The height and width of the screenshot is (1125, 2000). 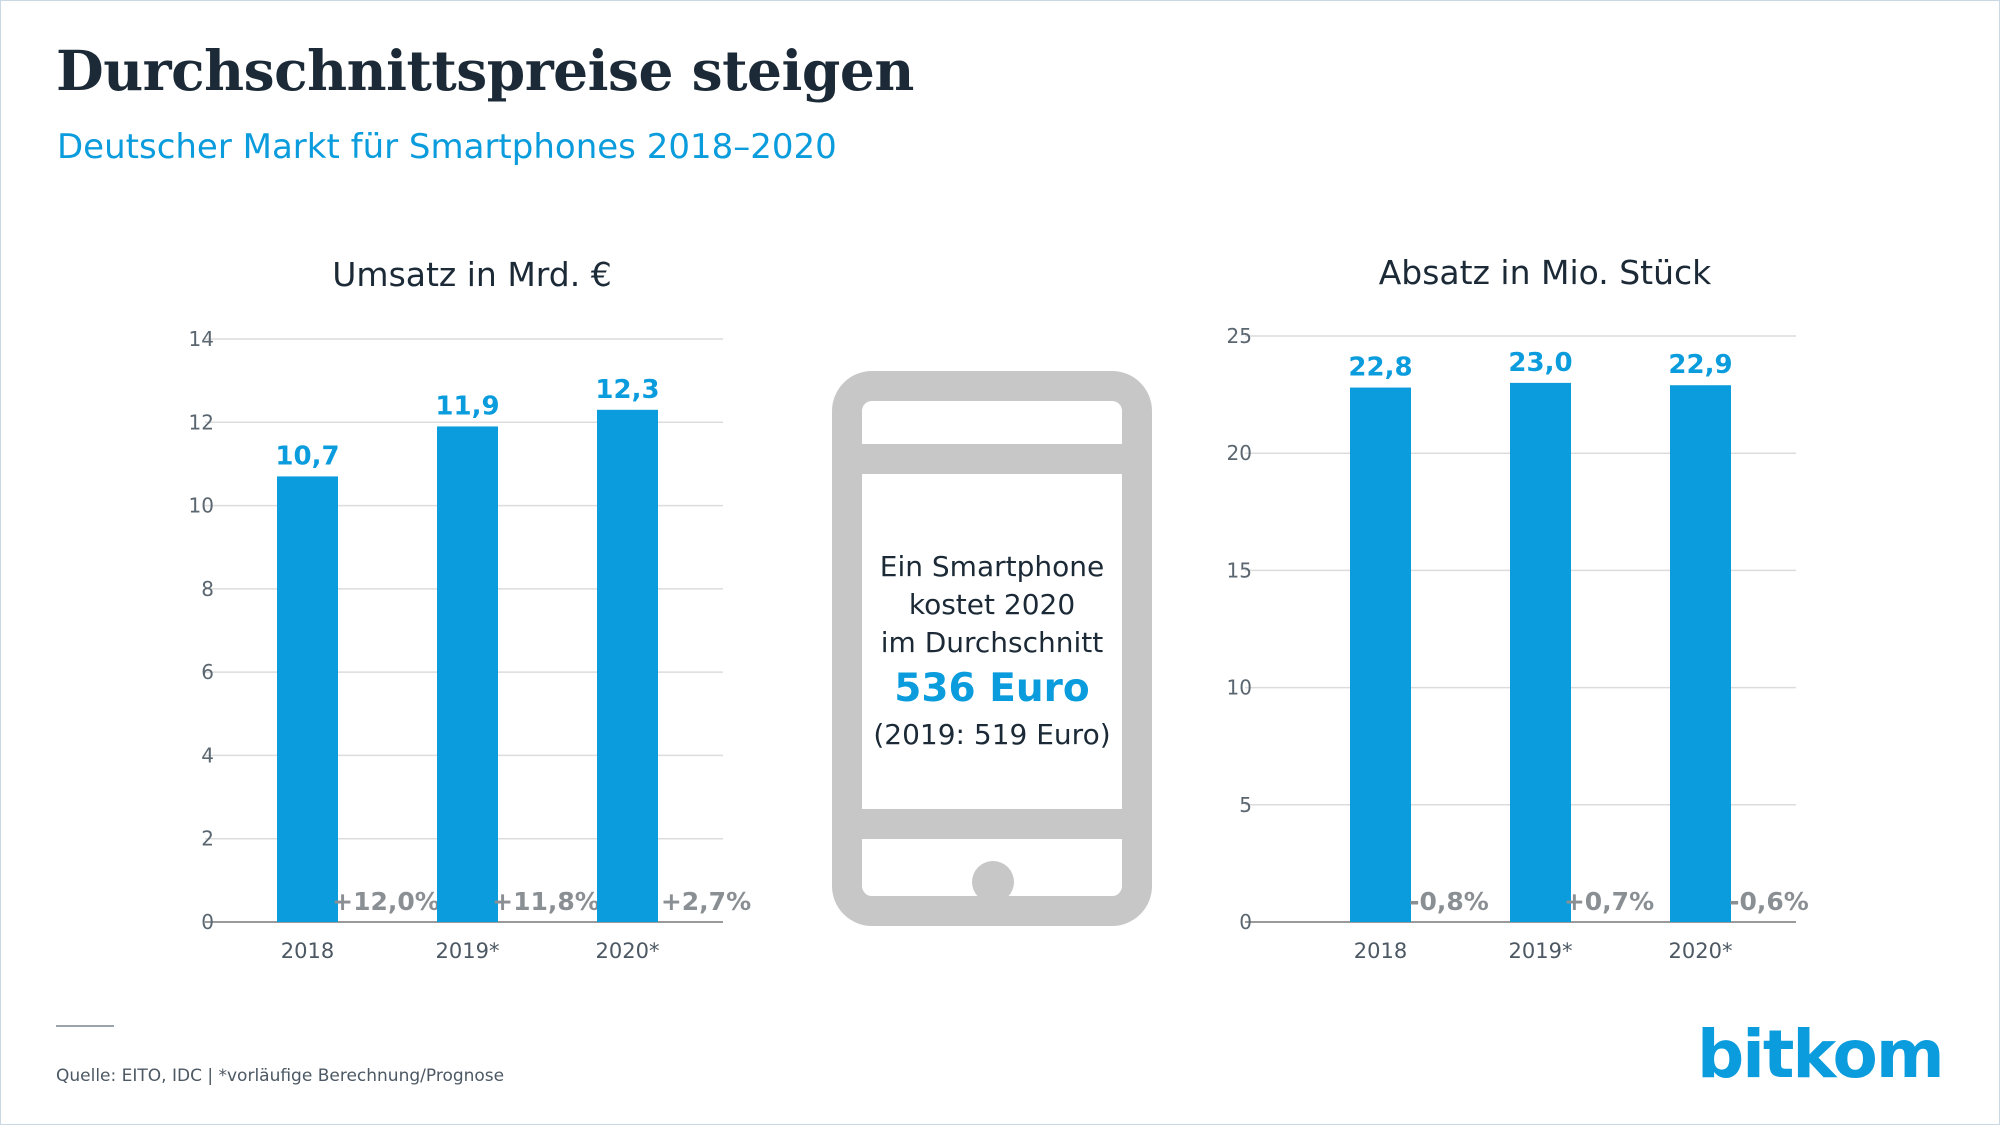 I want to click on chart-2-y-tick-label: 15, so click(x=1239, y=570).